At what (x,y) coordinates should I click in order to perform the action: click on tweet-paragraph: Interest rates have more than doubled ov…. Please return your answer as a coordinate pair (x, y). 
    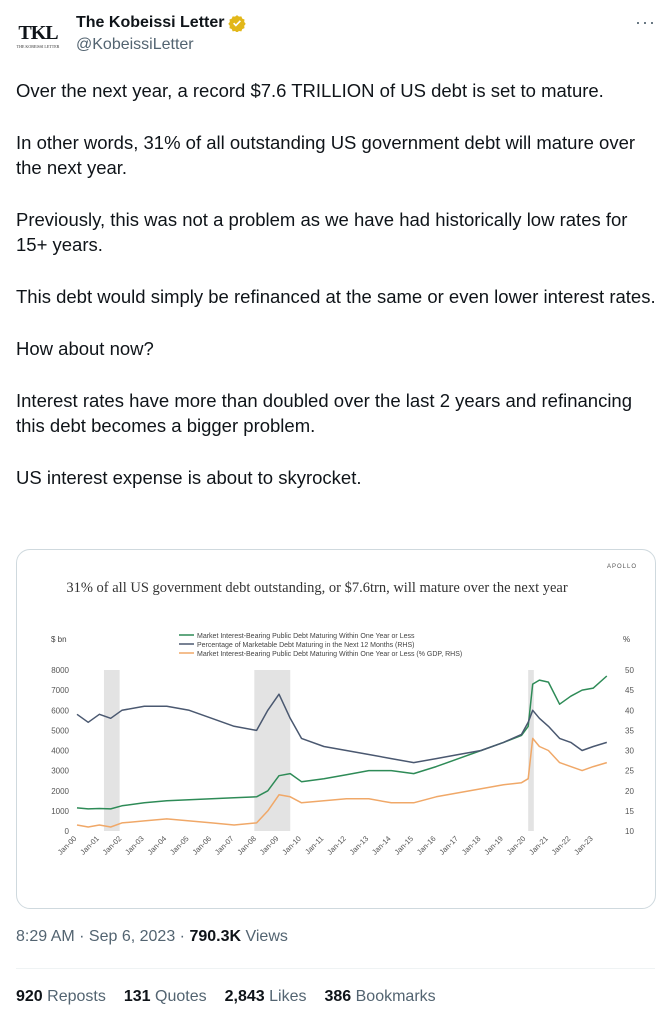
    Looking at the image, I should click on (324, 413).